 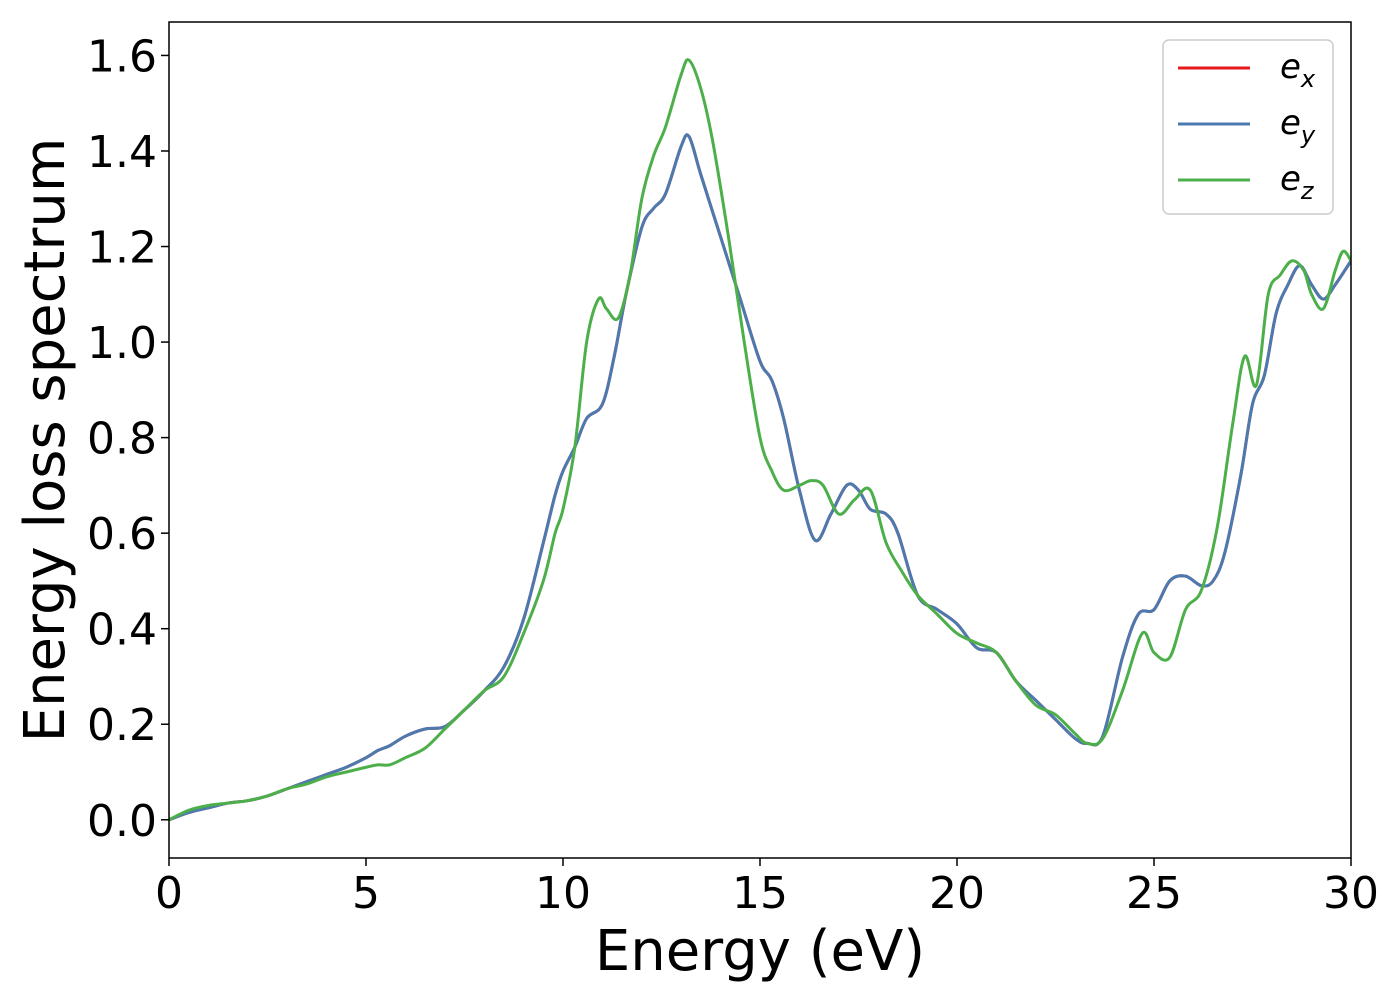 What do you see at coordinates (760, 951) in the screenshot?
I see `x-axis-label: Energy (eV)` at bounding box center [760, 951].